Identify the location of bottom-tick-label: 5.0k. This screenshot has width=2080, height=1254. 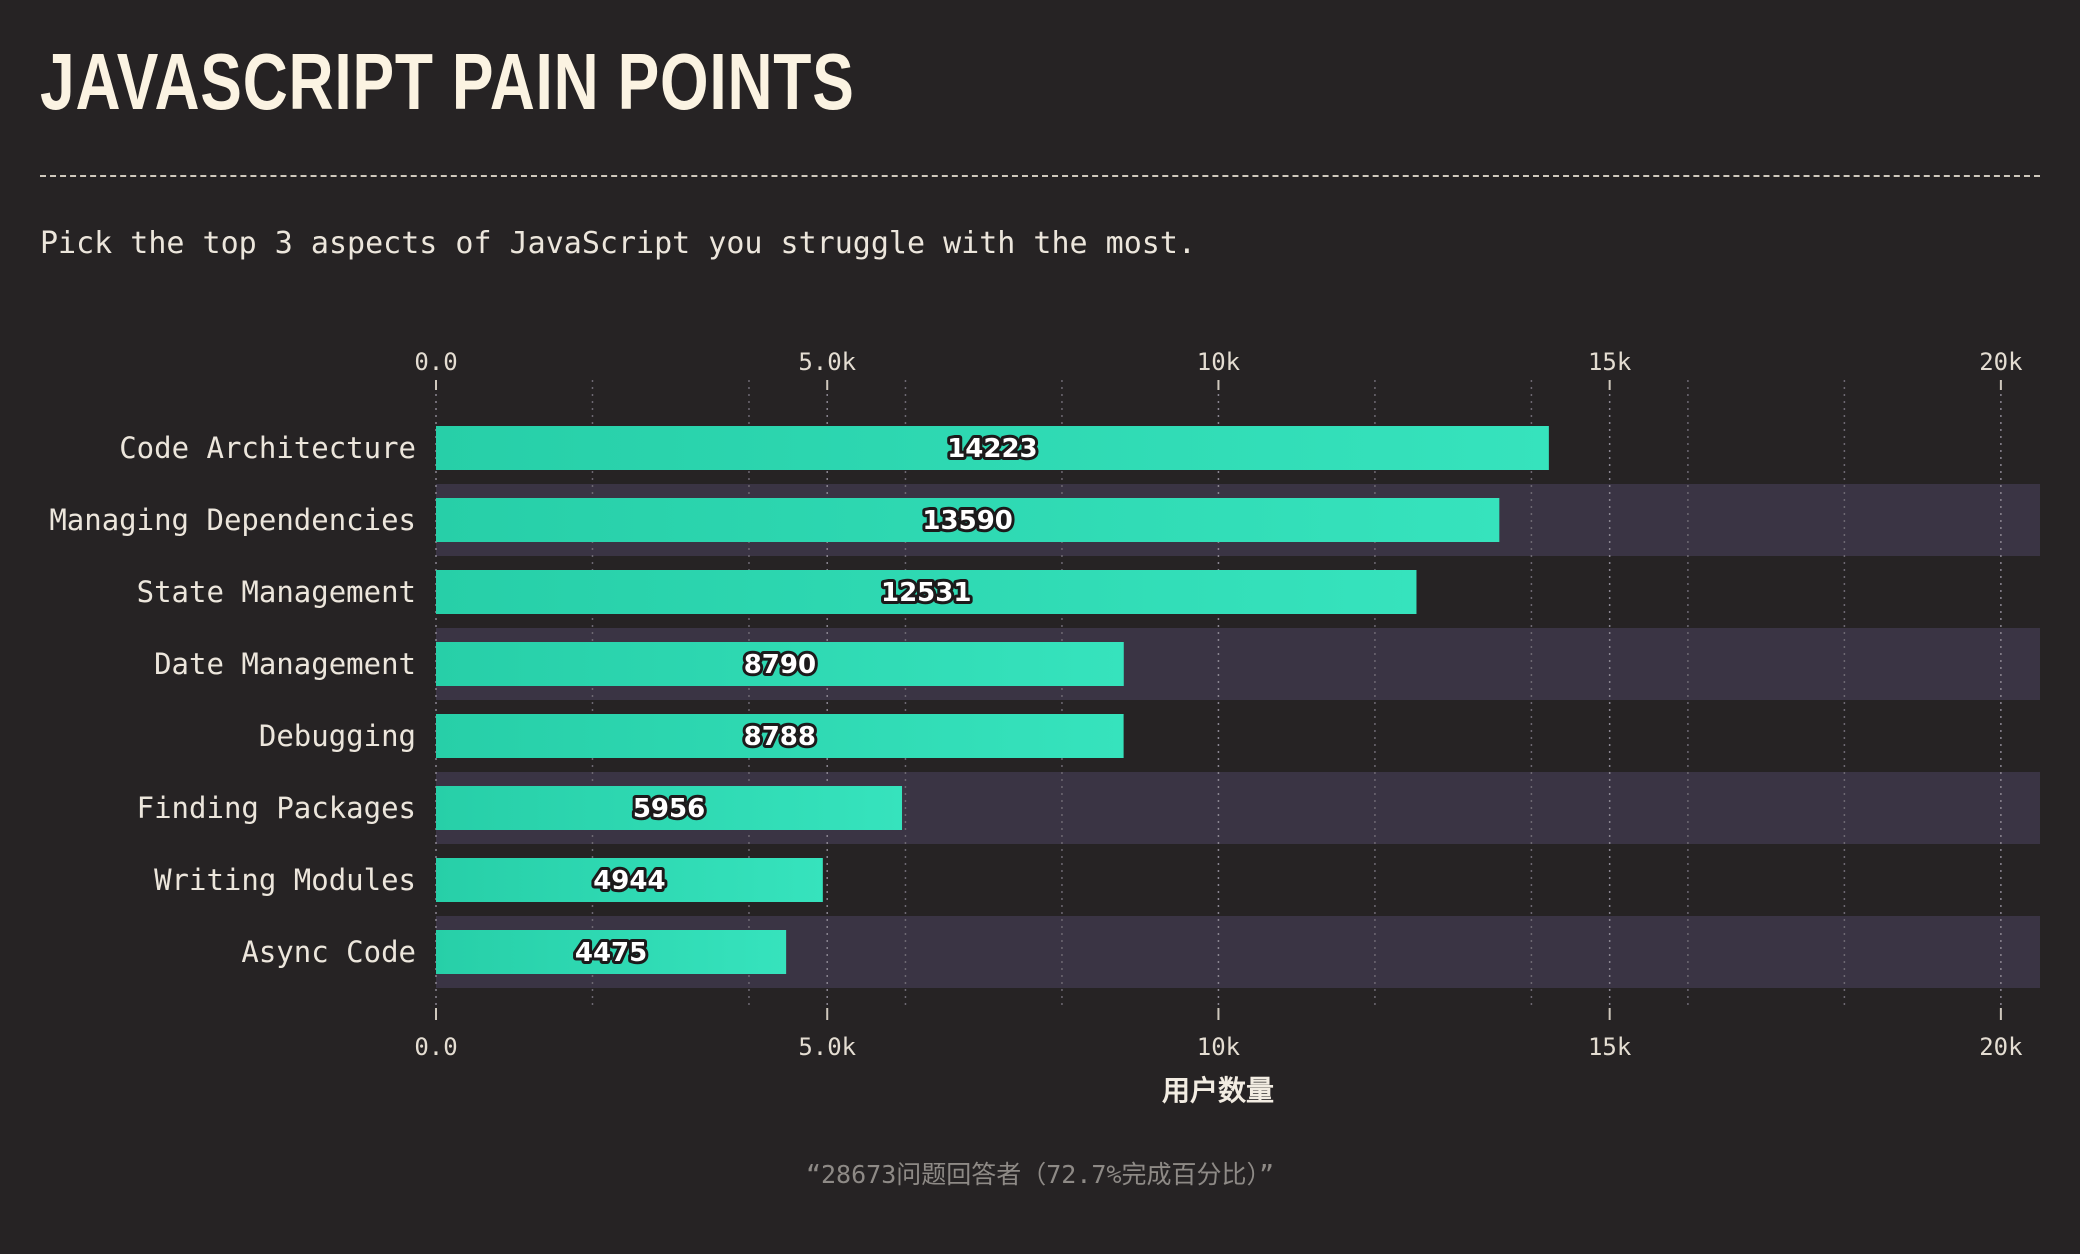
(827, 1047).